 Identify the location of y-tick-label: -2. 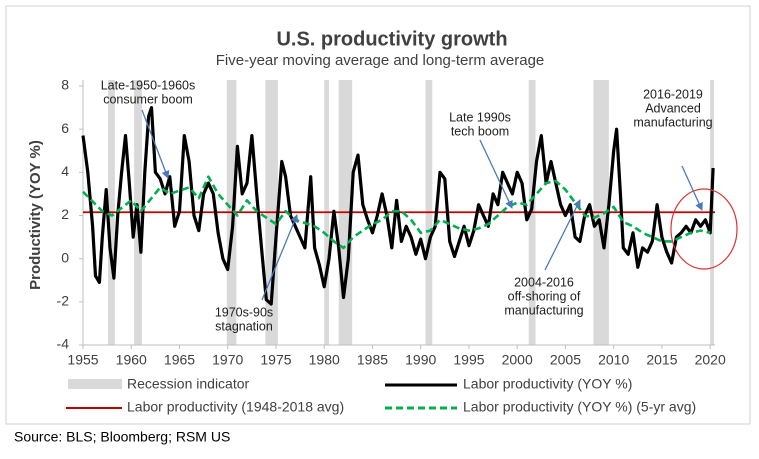
(63, 301).